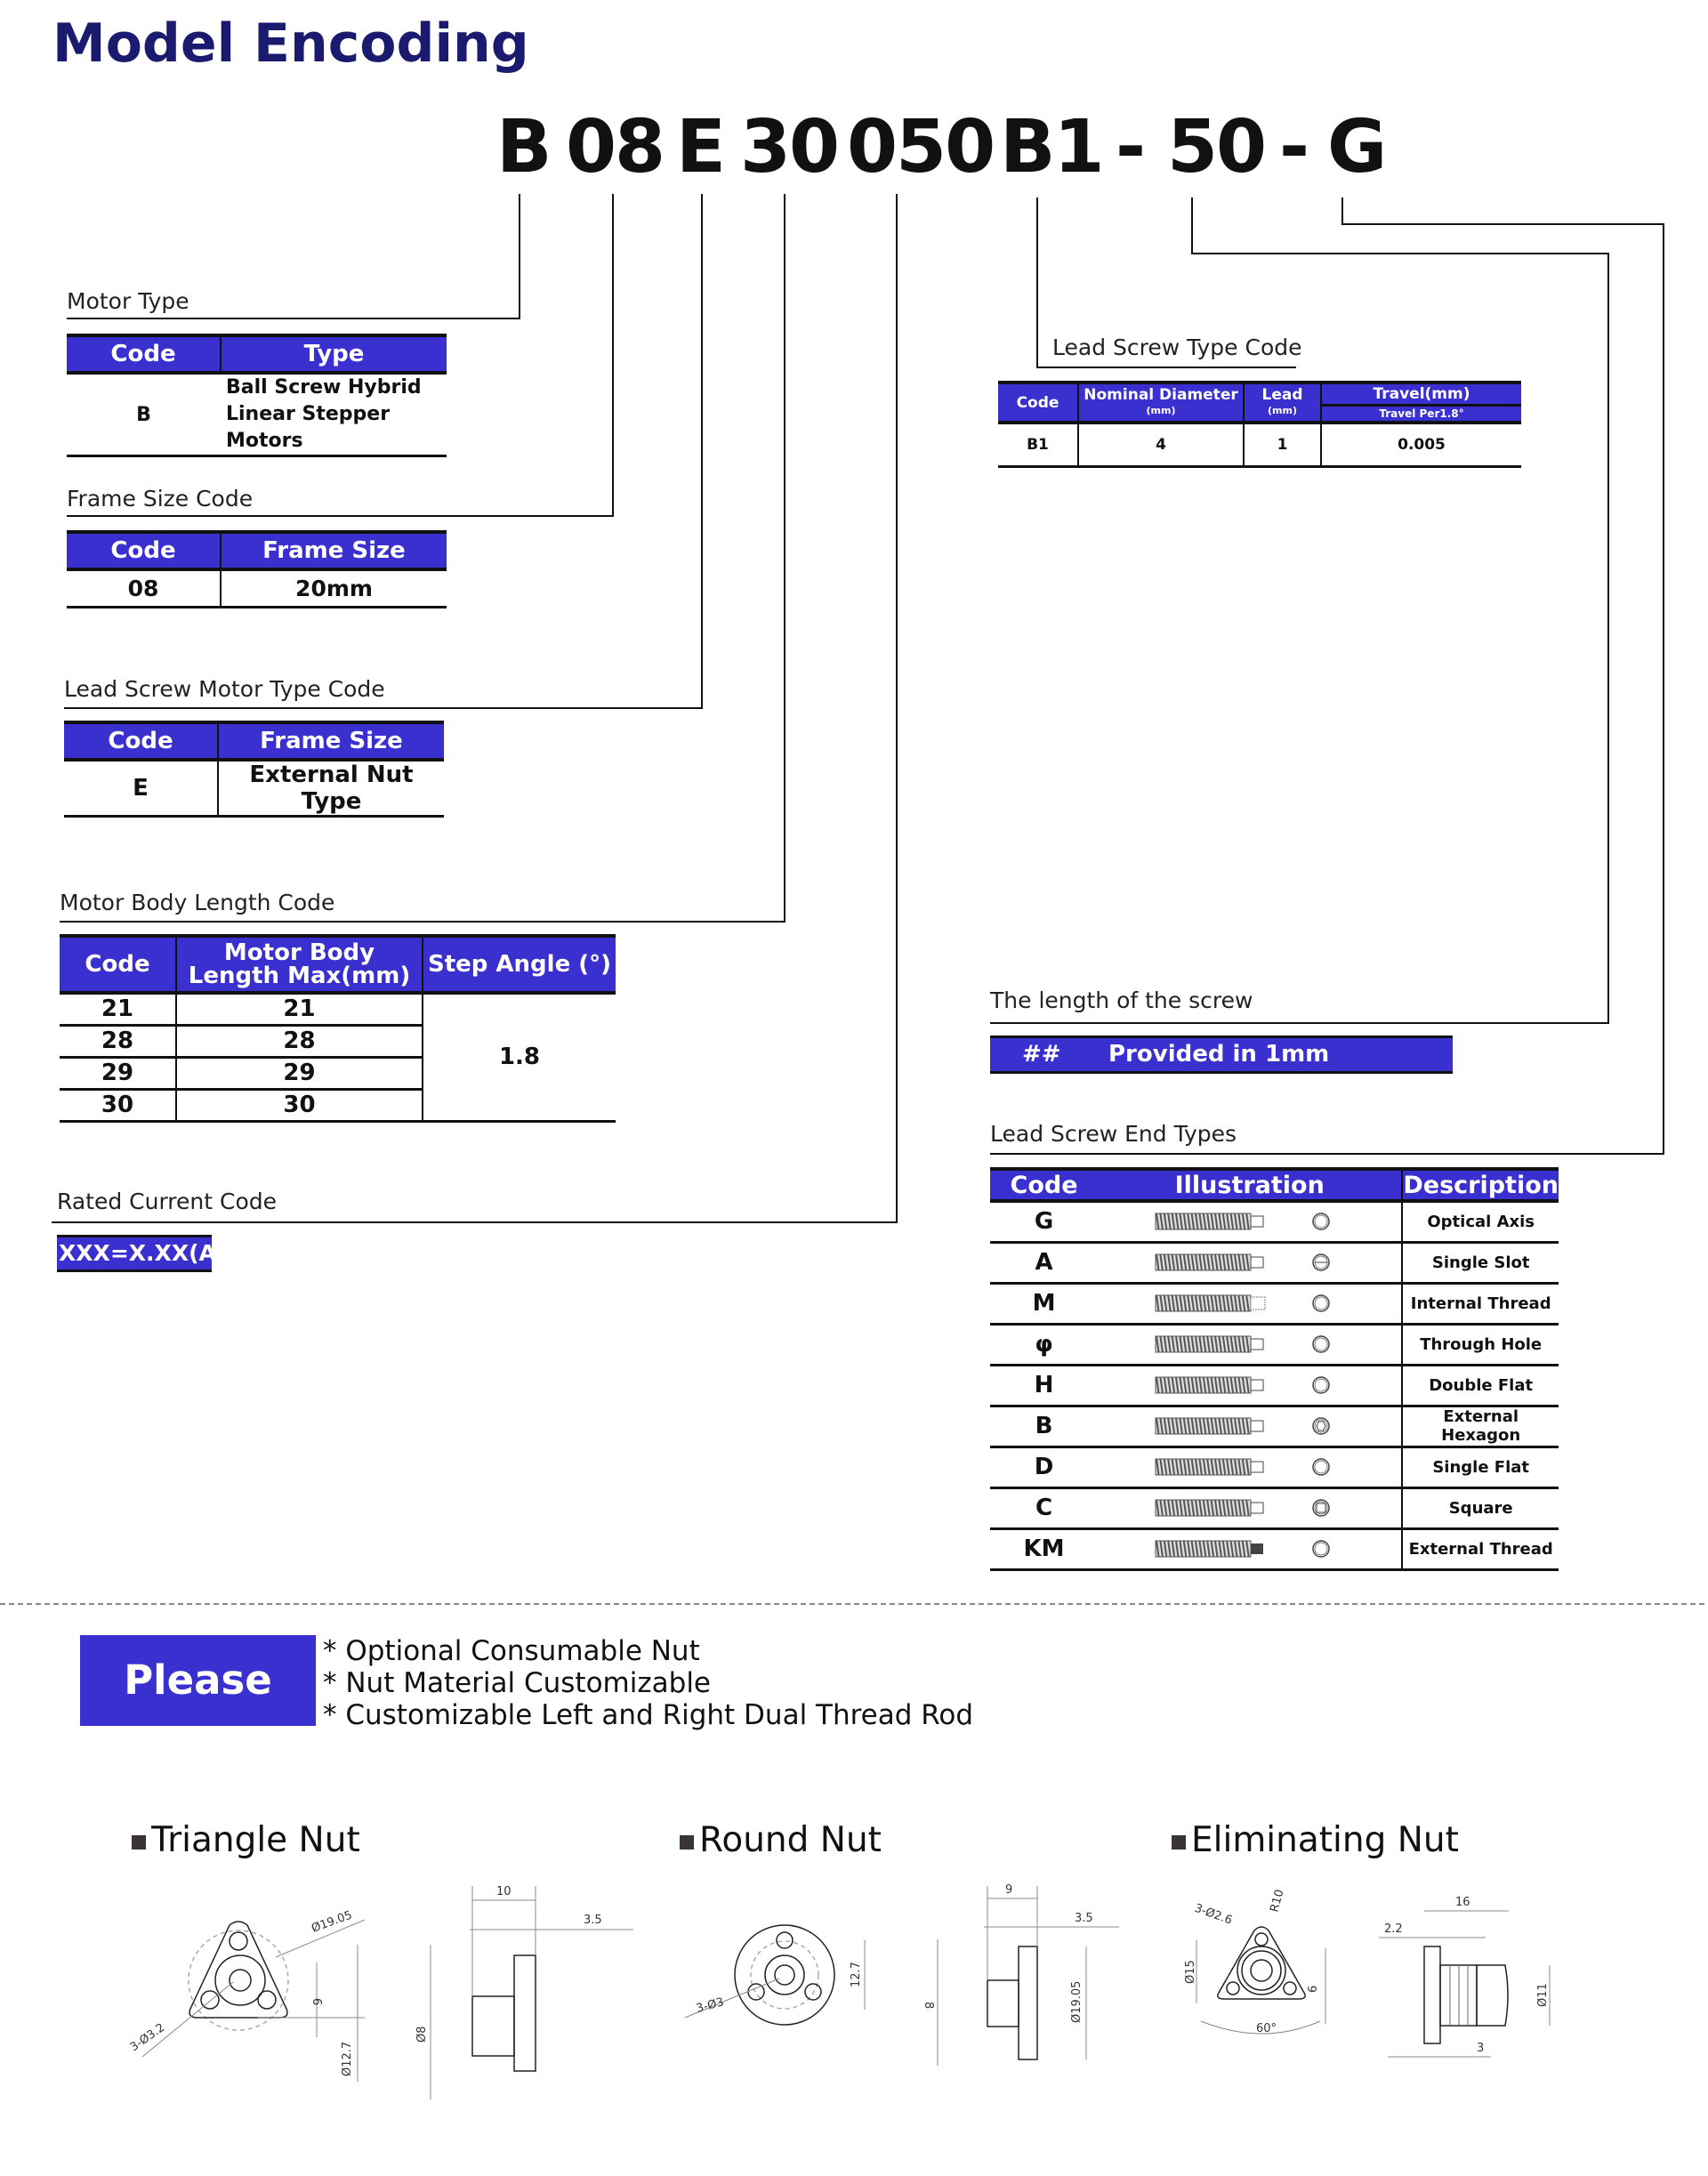  I want to click on code-body-length: 30, so click(790, 147).